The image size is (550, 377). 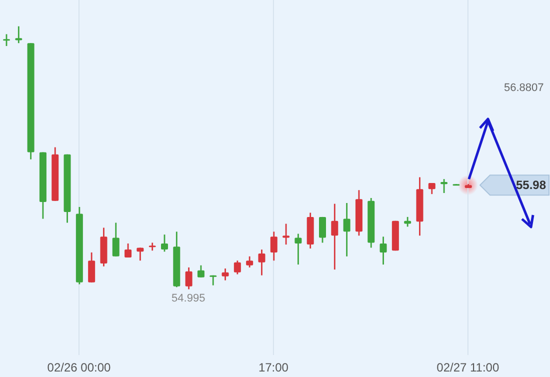 I want to click on text: 56.8807, so click(x=524, y=88).